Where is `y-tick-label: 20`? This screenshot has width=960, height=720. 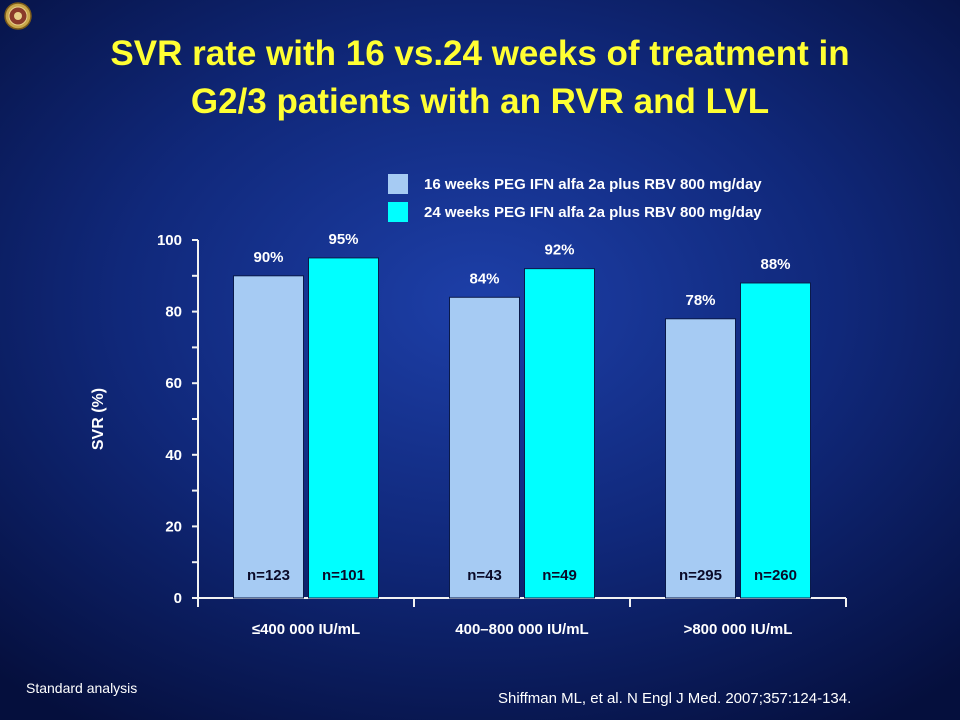 y-tick-label: 20 is located at coordinates (173, 526).